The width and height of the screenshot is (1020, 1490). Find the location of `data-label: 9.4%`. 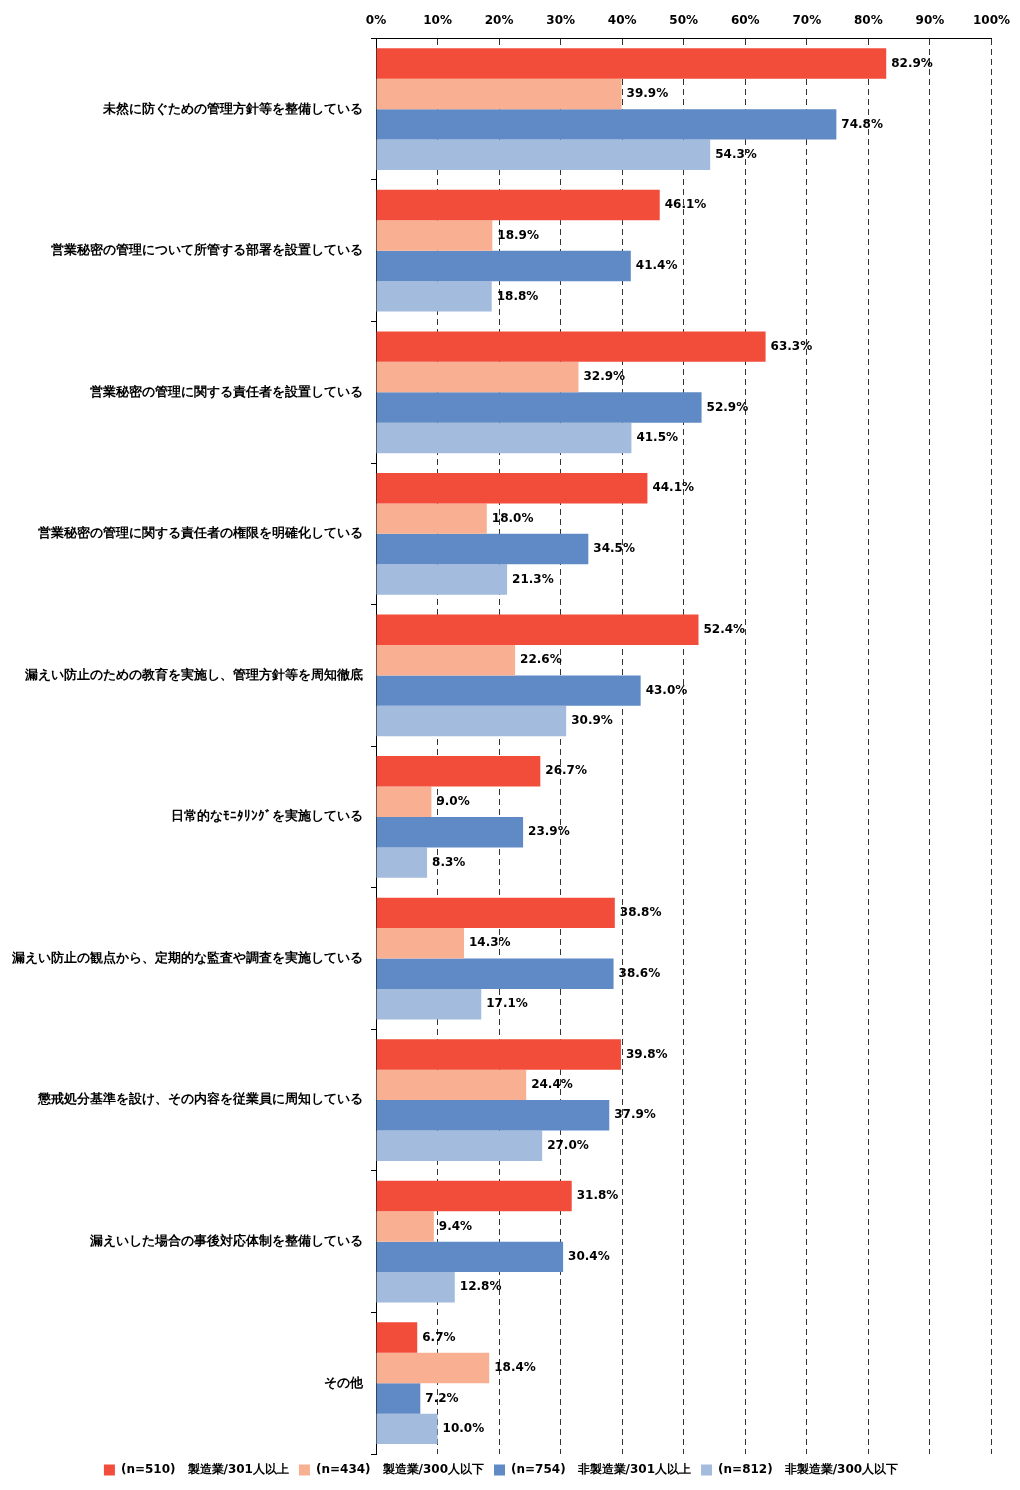

data-label: 9.4% is located at coordinates (455, 1225).